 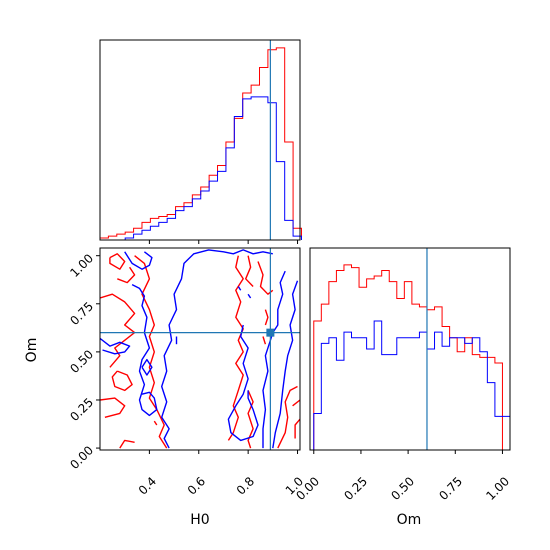 I want to click on x-tick-label-om: 0.50, so click(x=402, y=488).